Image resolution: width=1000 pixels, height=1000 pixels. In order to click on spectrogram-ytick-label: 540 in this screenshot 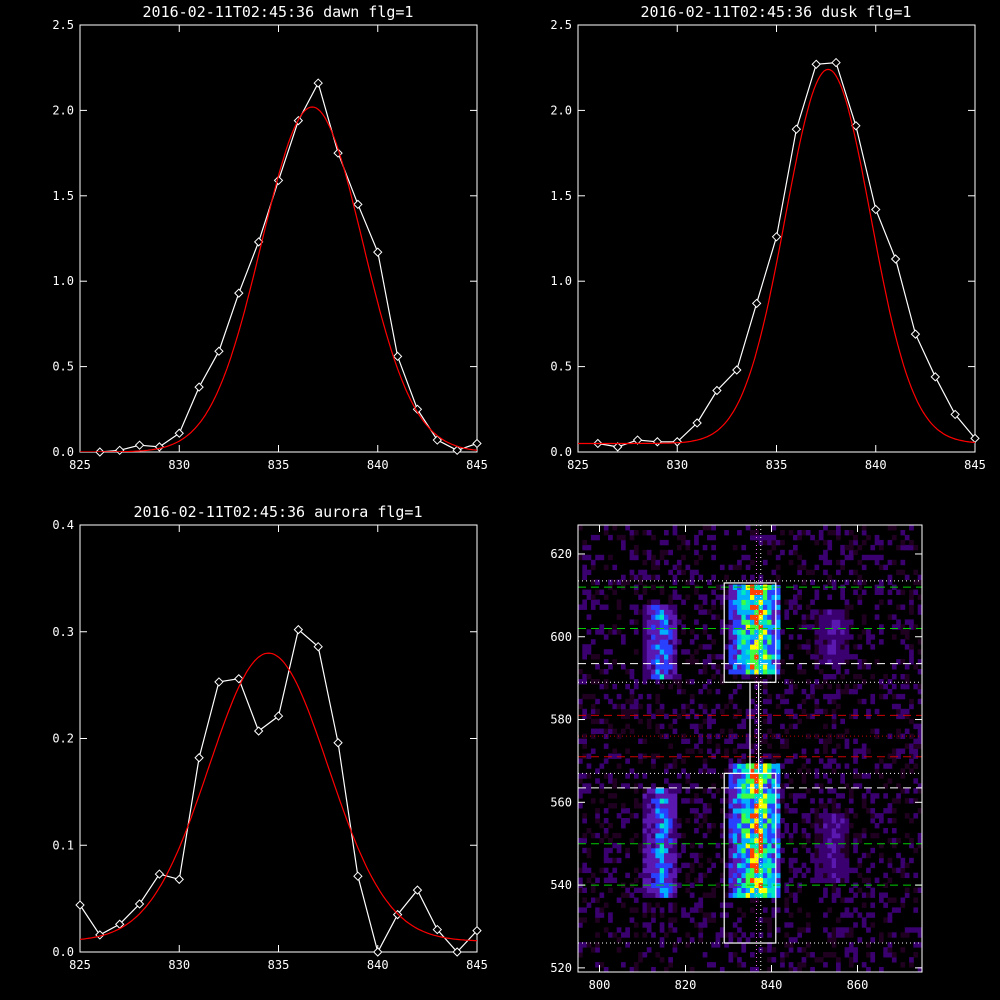, I will do `click(561, 885)`.